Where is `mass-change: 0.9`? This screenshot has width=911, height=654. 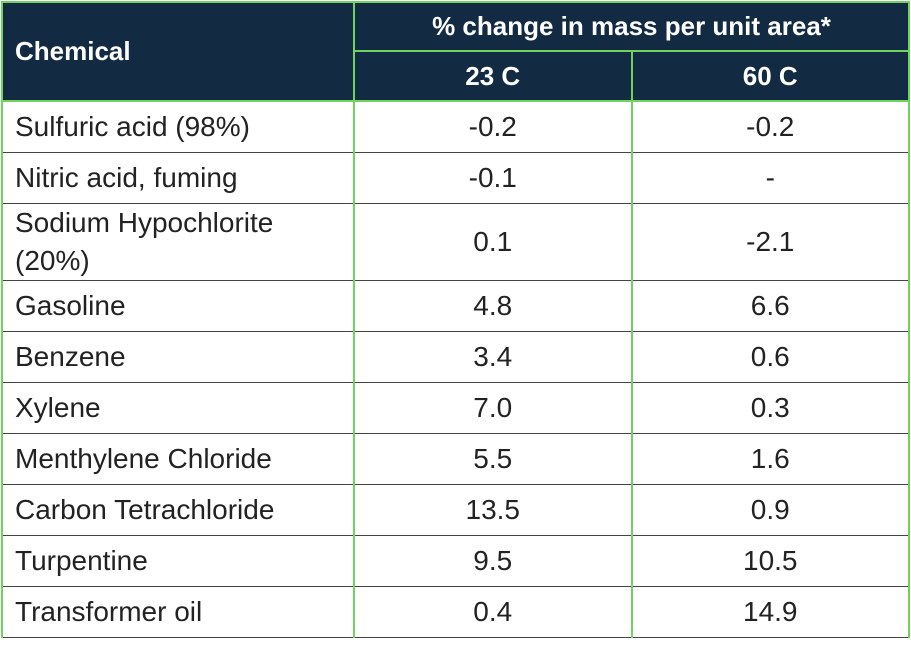
mass-change: 0.9 is located at coordinates (770, 510).